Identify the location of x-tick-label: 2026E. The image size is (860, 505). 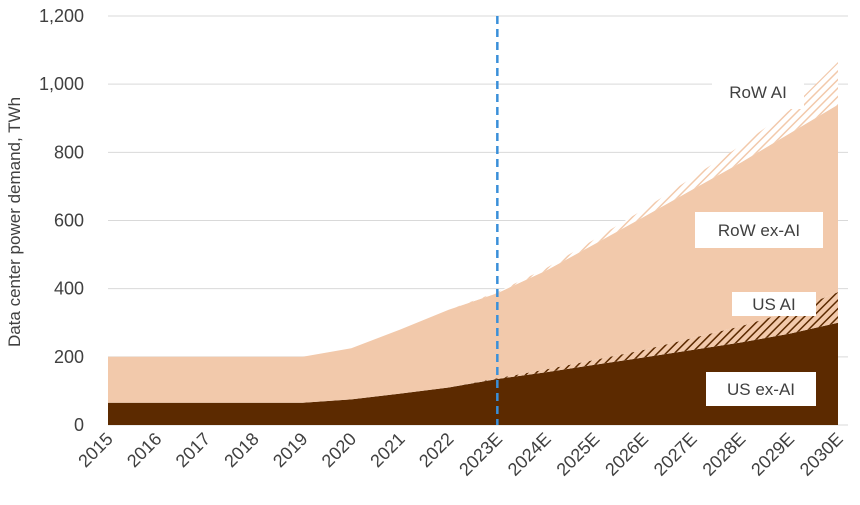
(626, 454).